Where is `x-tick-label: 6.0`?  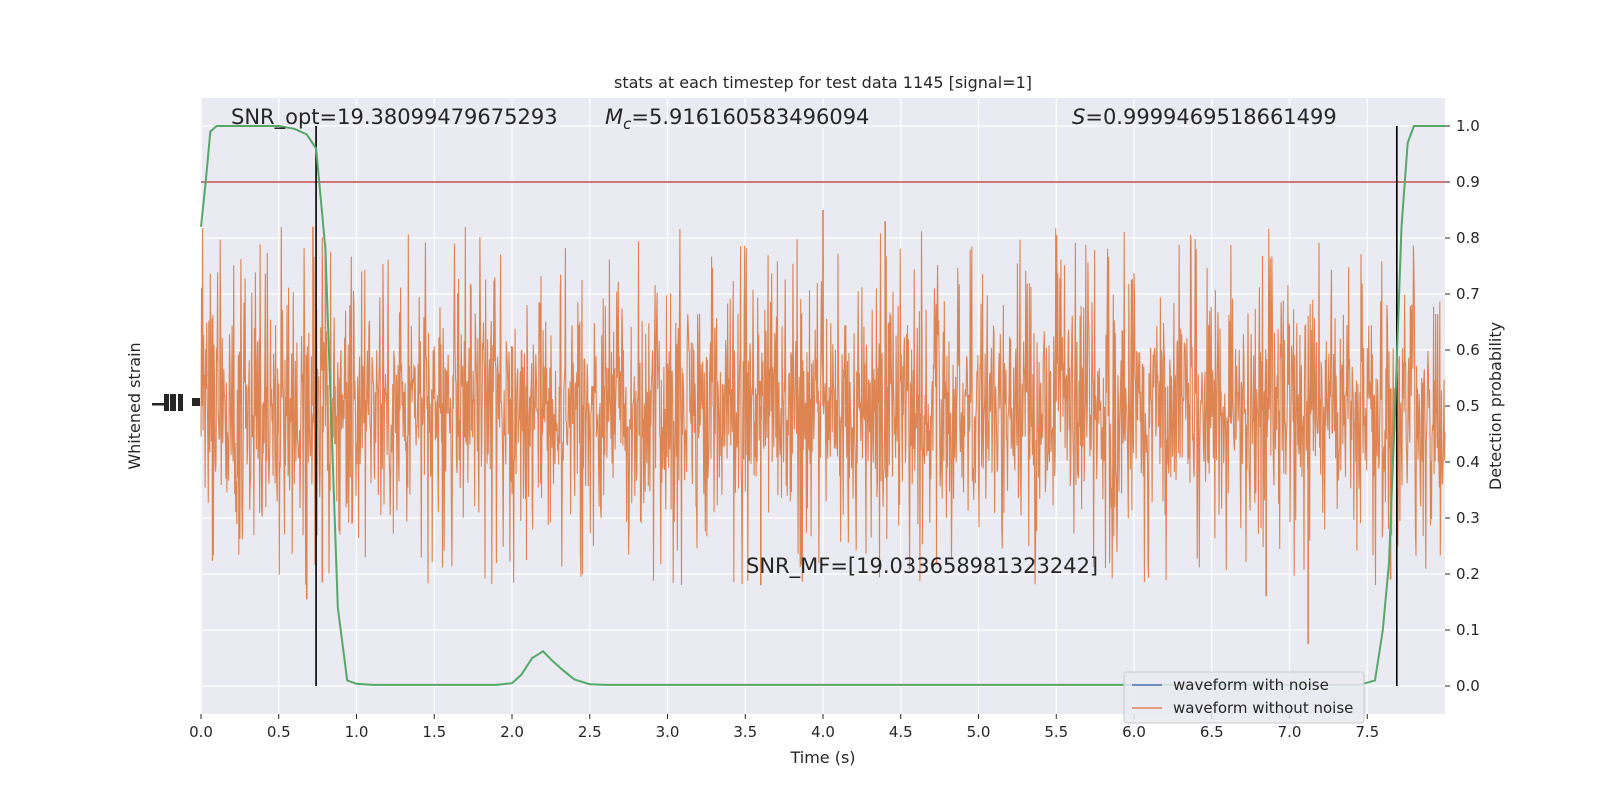
x-tick-label: 6.0 is located at coordinates (1134, 732).